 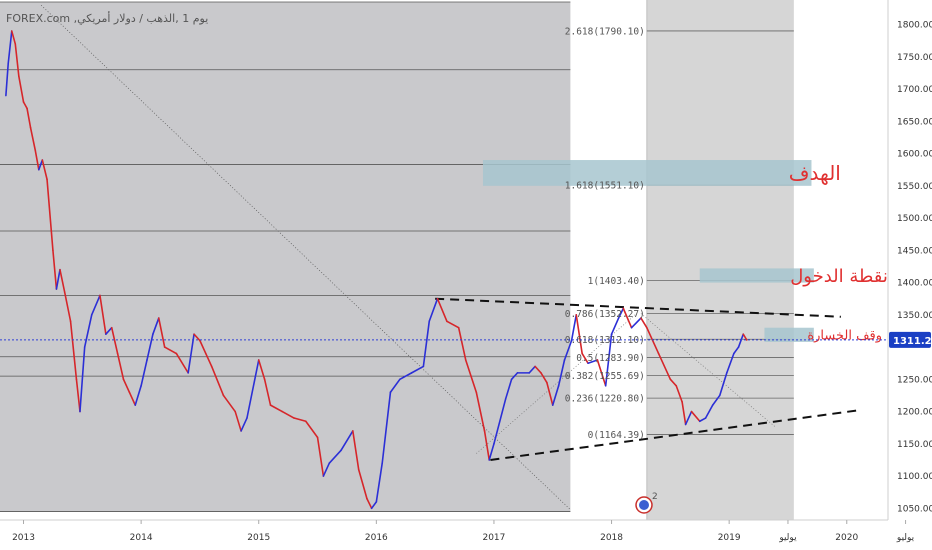 I want to click on y-tick-label: 1500.00, so click(x=914, y=219).